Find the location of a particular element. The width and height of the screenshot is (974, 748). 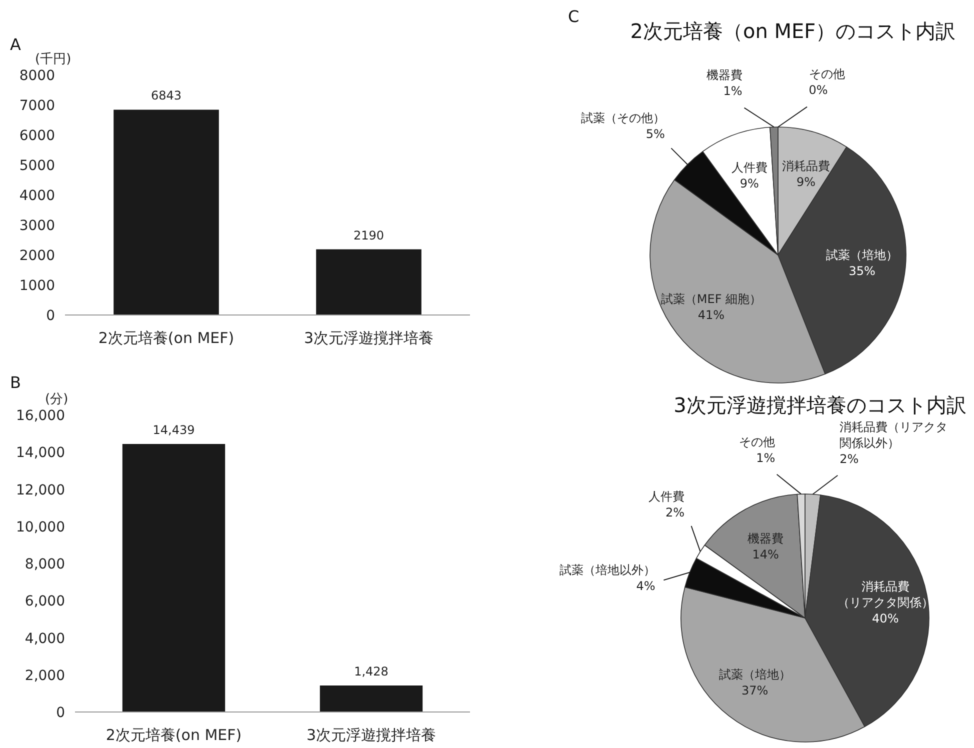

y-tick-label: 1000 is located at coordinates (37, 286).